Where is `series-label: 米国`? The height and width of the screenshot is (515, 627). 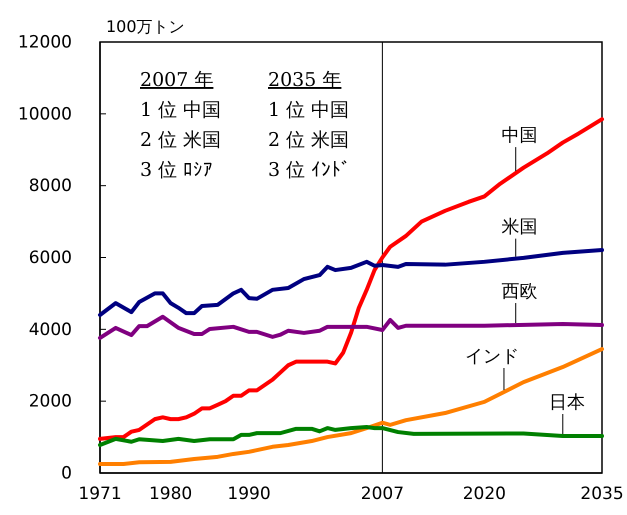 series-label: 米国 is located at coordinates (520, 227).